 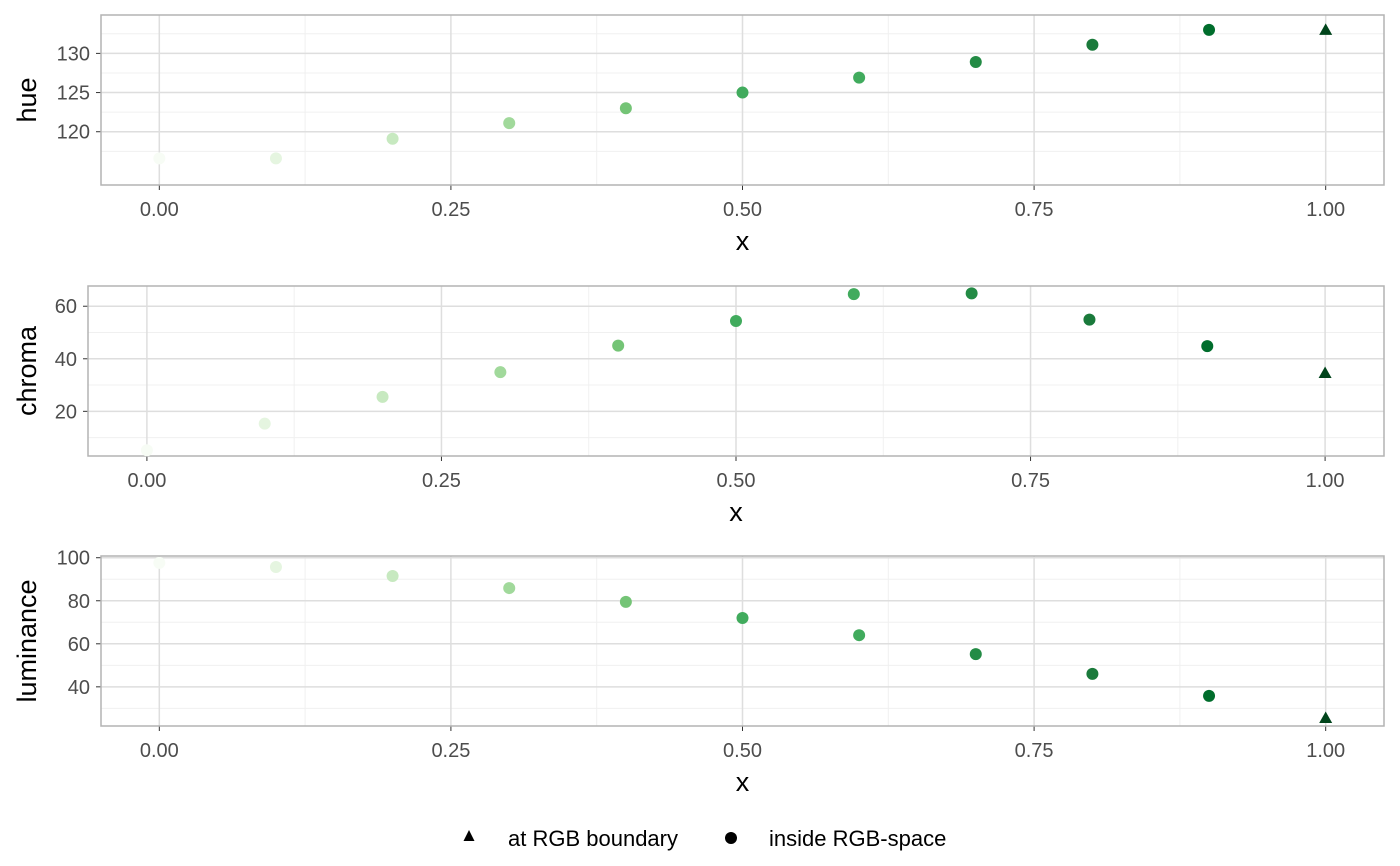 What do you see at coordinates (73, 54) in the screenshot?
I see `y-tick-label: 130` at bounding box center [73, 54].